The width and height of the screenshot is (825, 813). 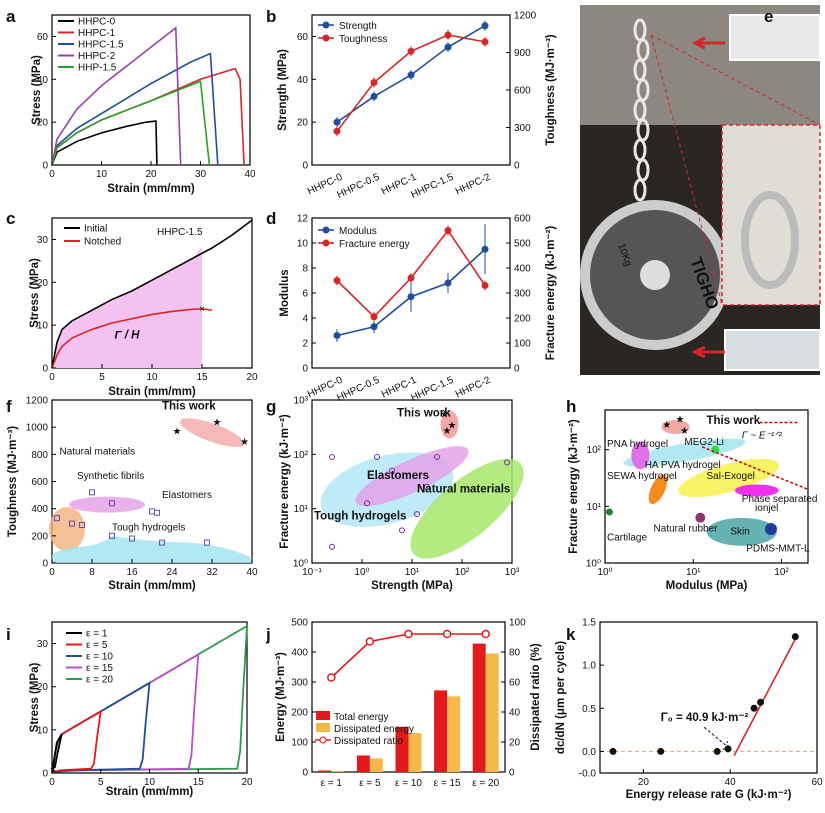 I want to click on x-tick-label: 24, so click(x=172, y=572).